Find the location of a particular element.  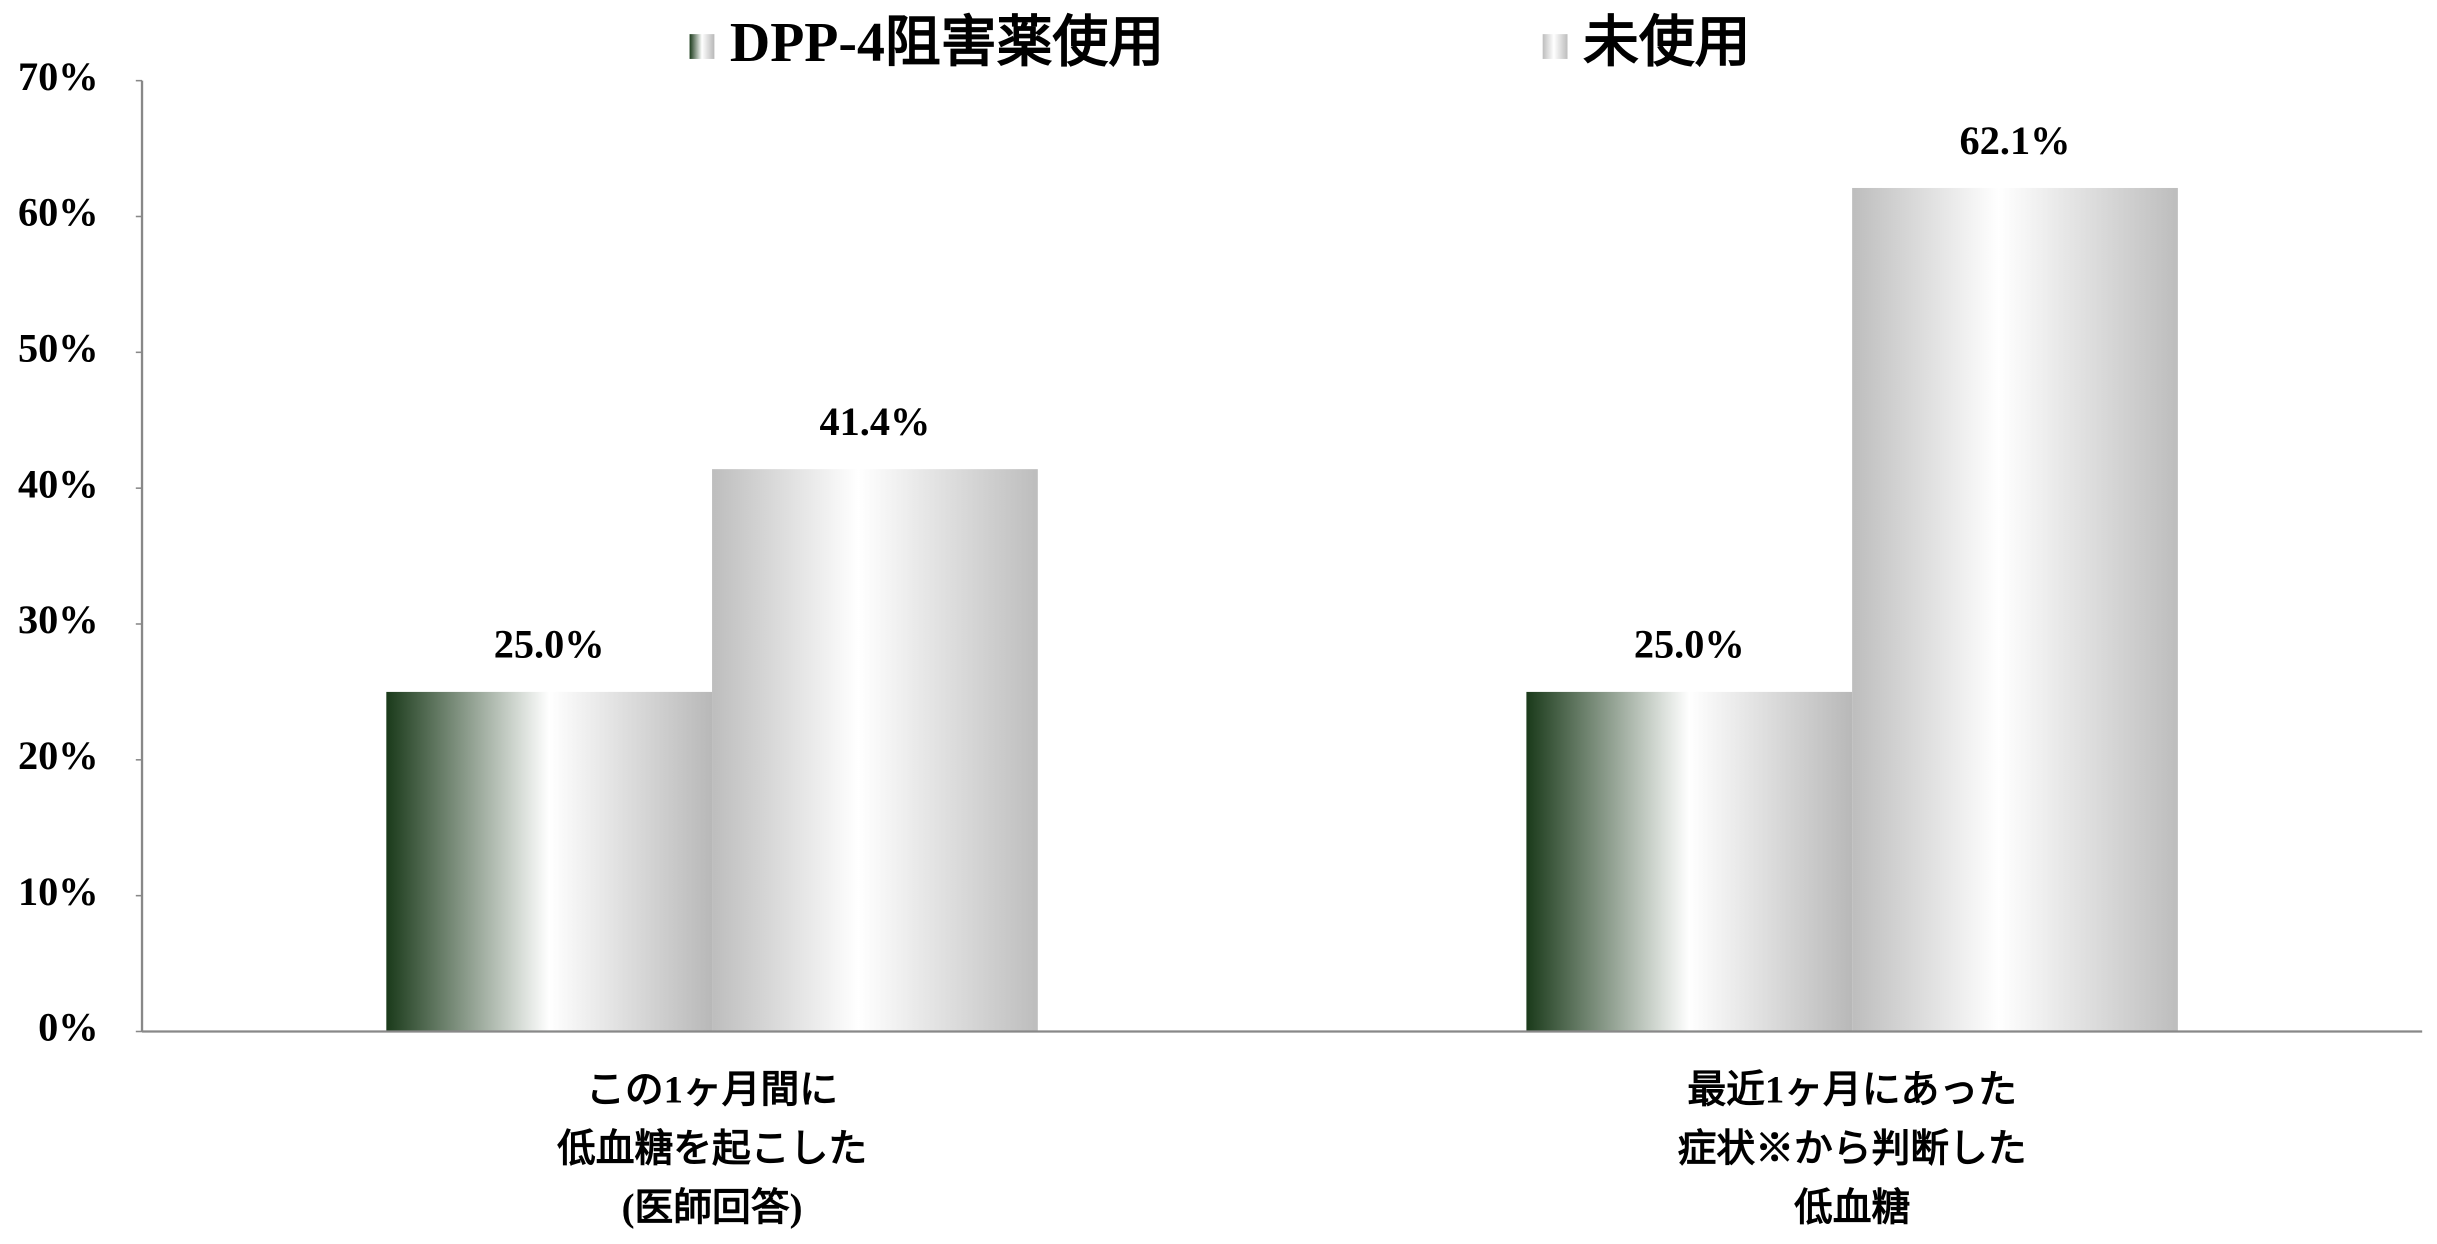

x-tick-label: 最近1ヶ月にあった症状※から判断した低血糖 is located at coordinates (1852, 1148).